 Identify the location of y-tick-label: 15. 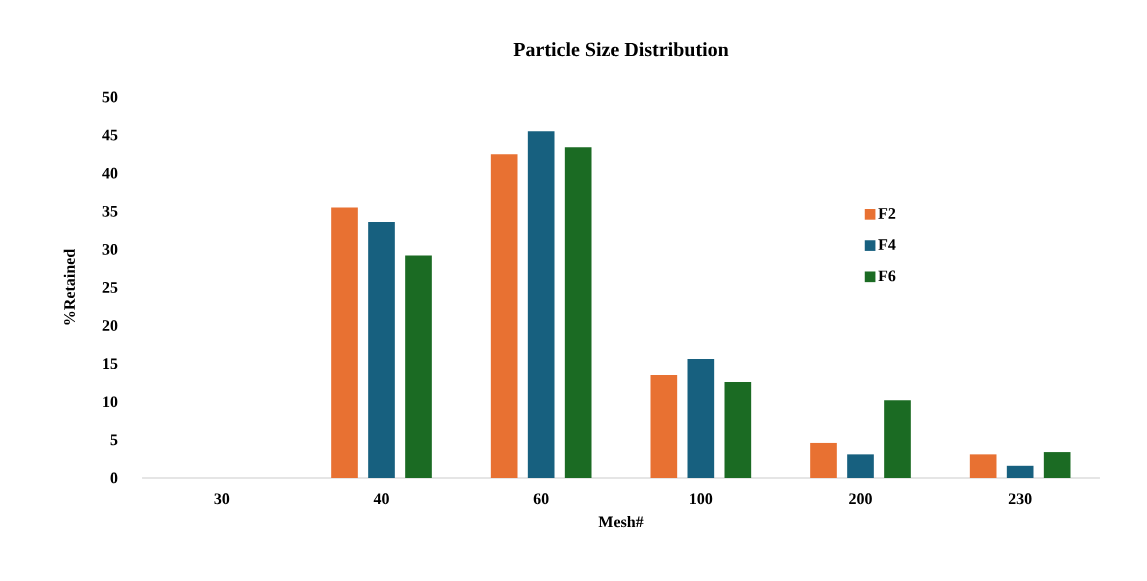
(110, 364).